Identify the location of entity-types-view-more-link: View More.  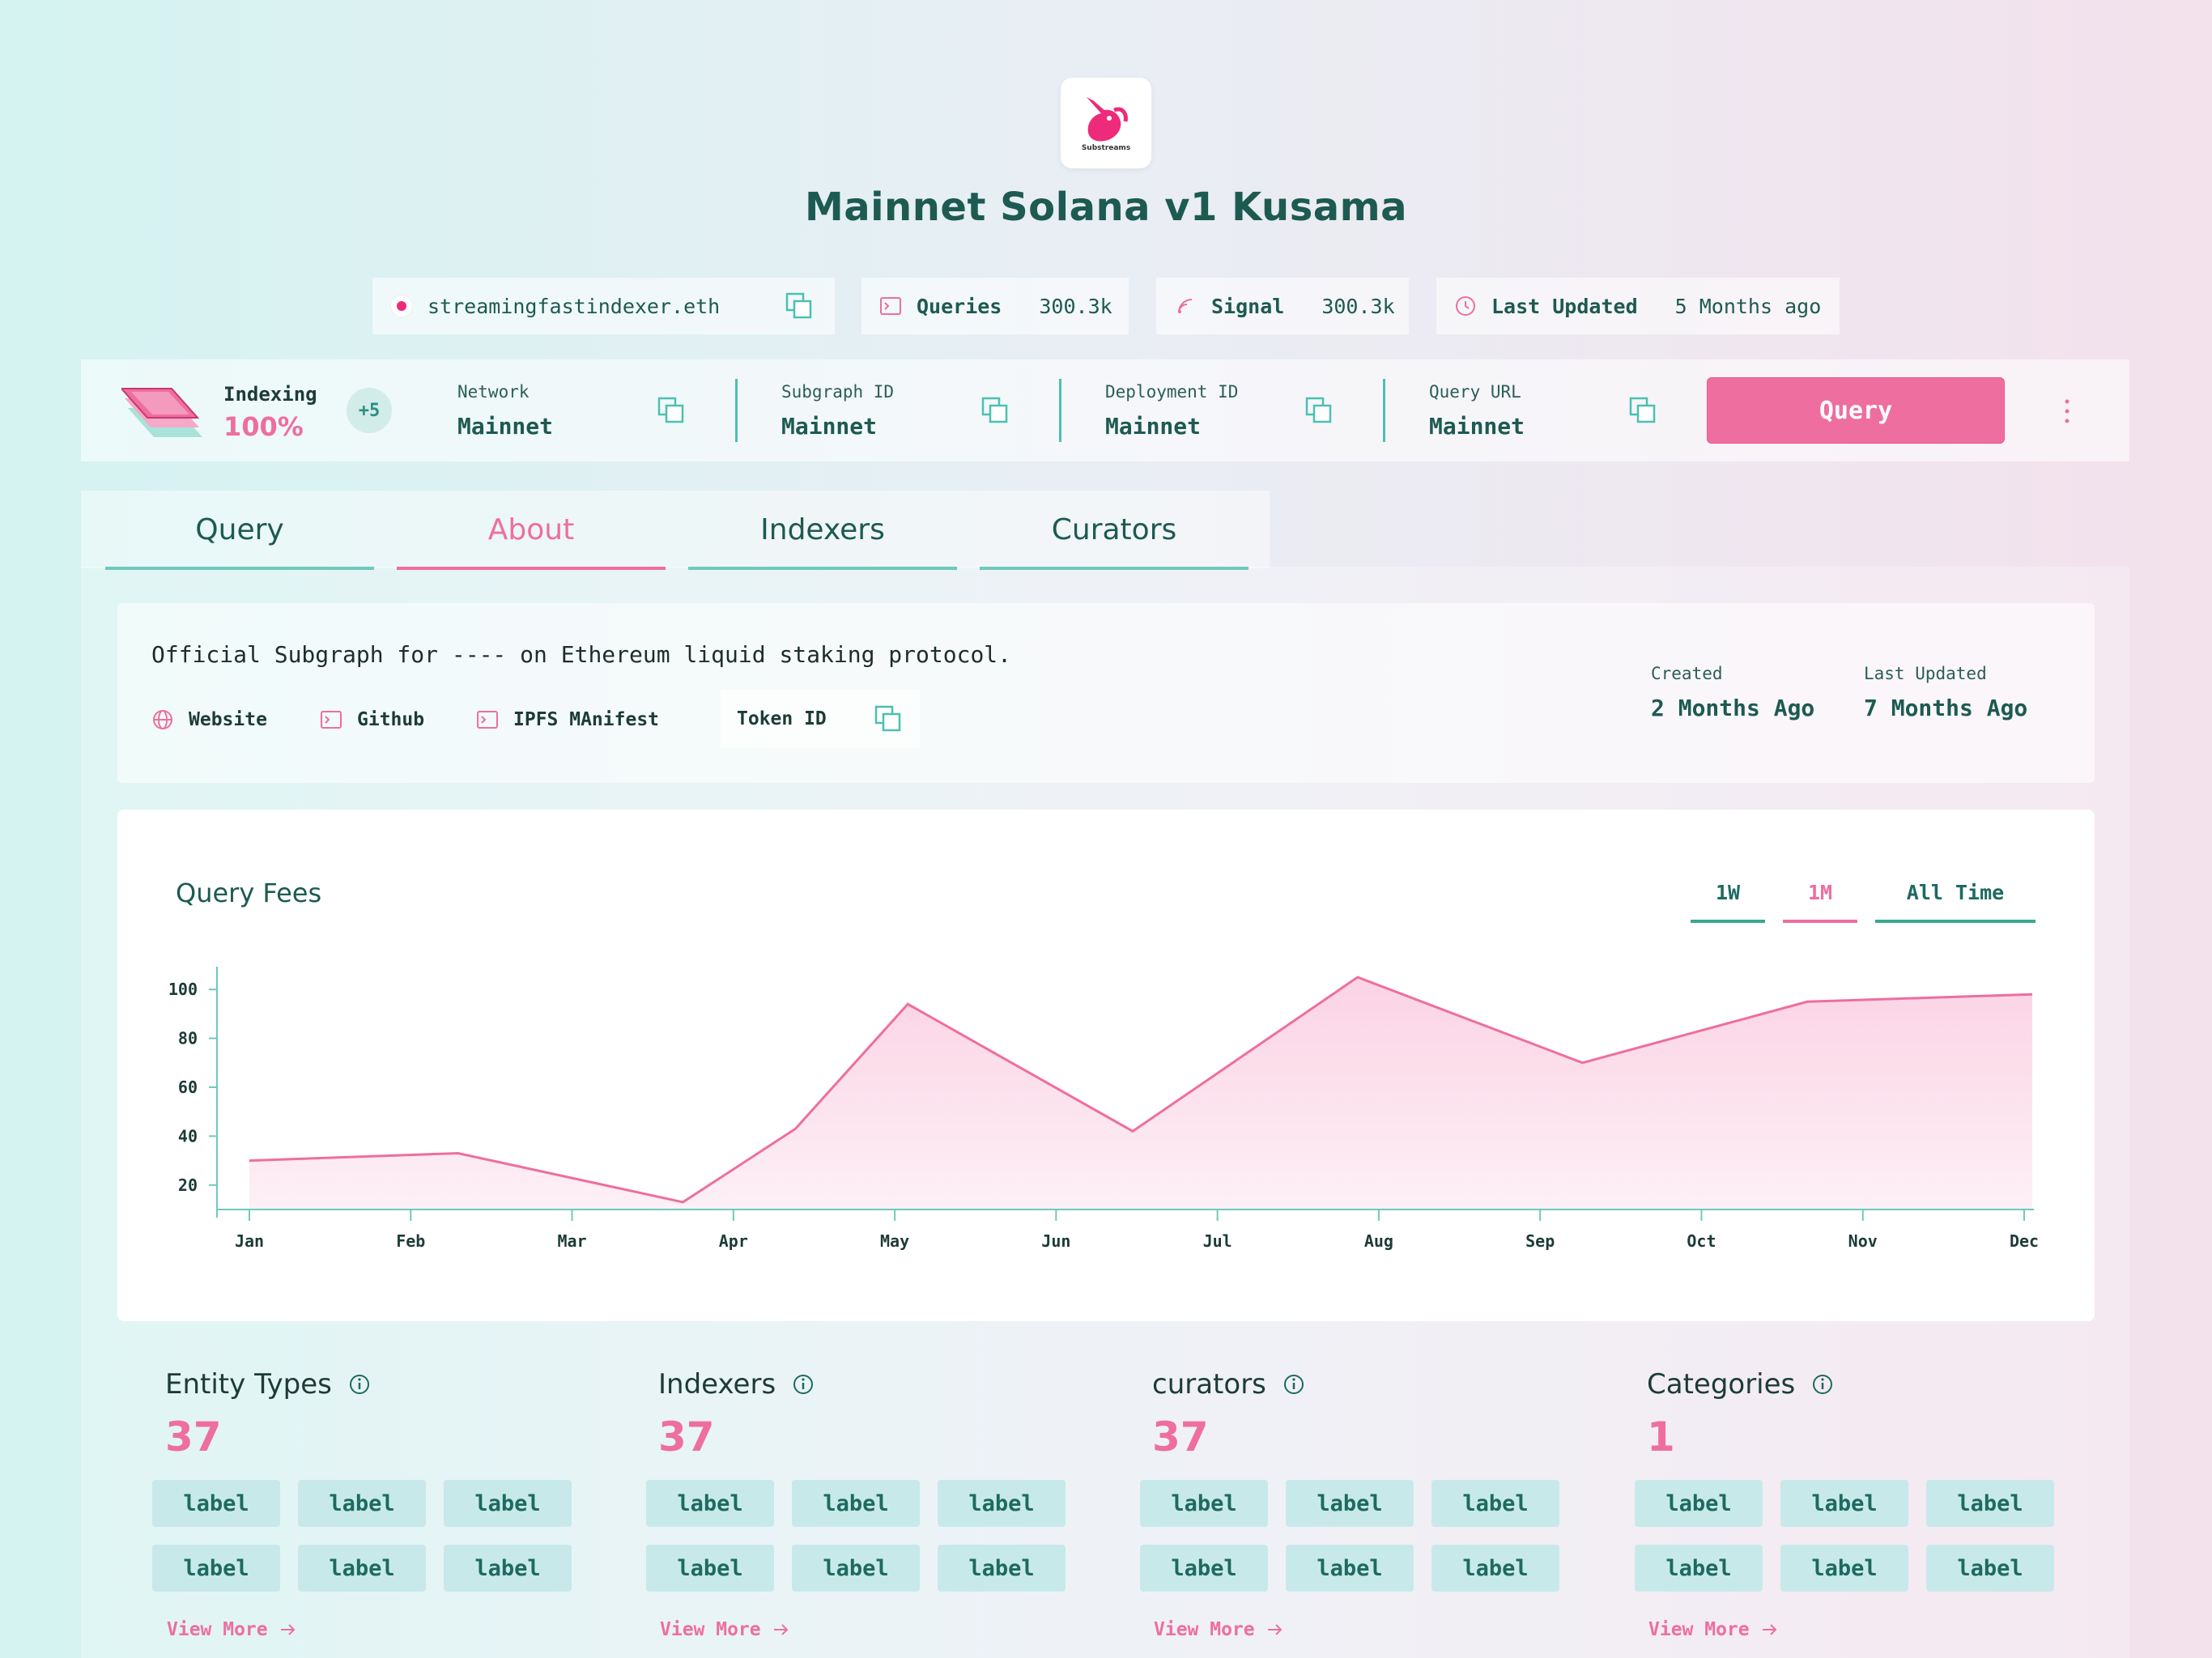
(232, 1629).